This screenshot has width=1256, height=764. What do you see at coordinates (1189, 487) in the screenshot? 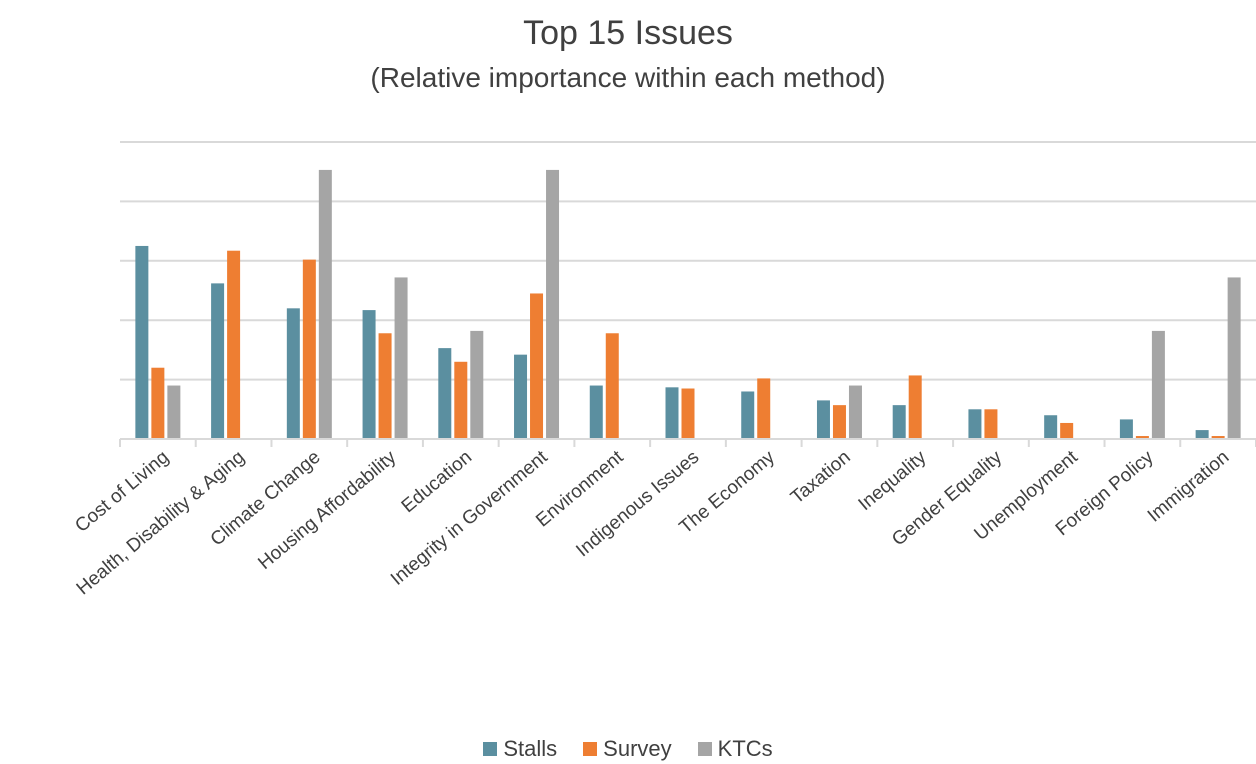
I see `x-tick-label: Immigration` at bounding box center [1189, 487].